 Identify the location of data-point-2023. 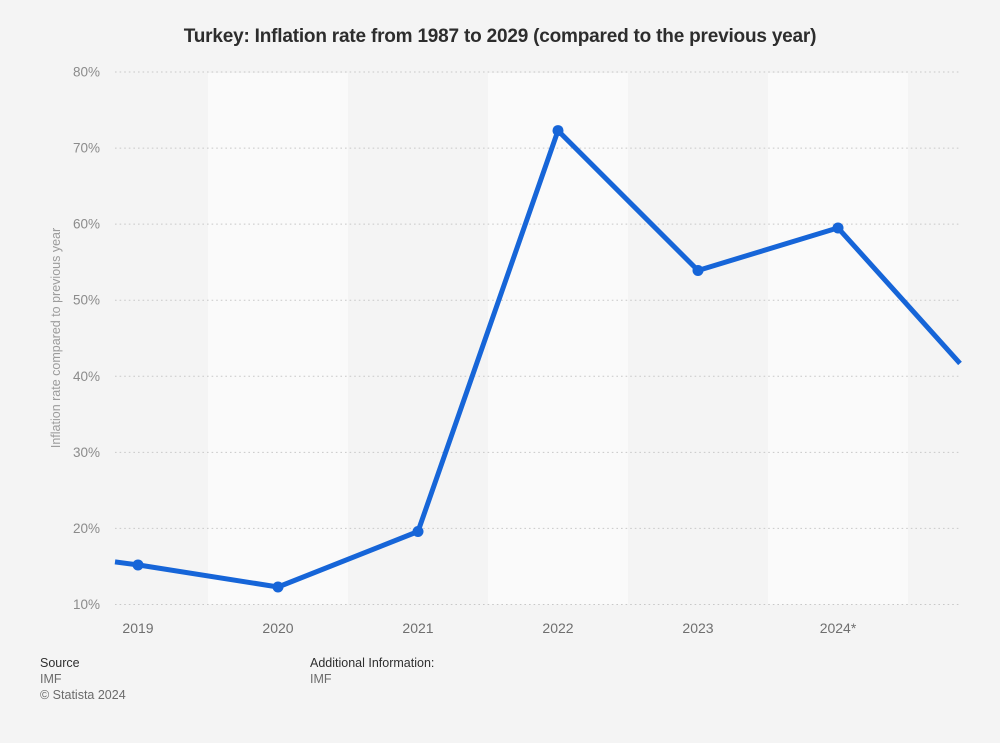
(698, 271).